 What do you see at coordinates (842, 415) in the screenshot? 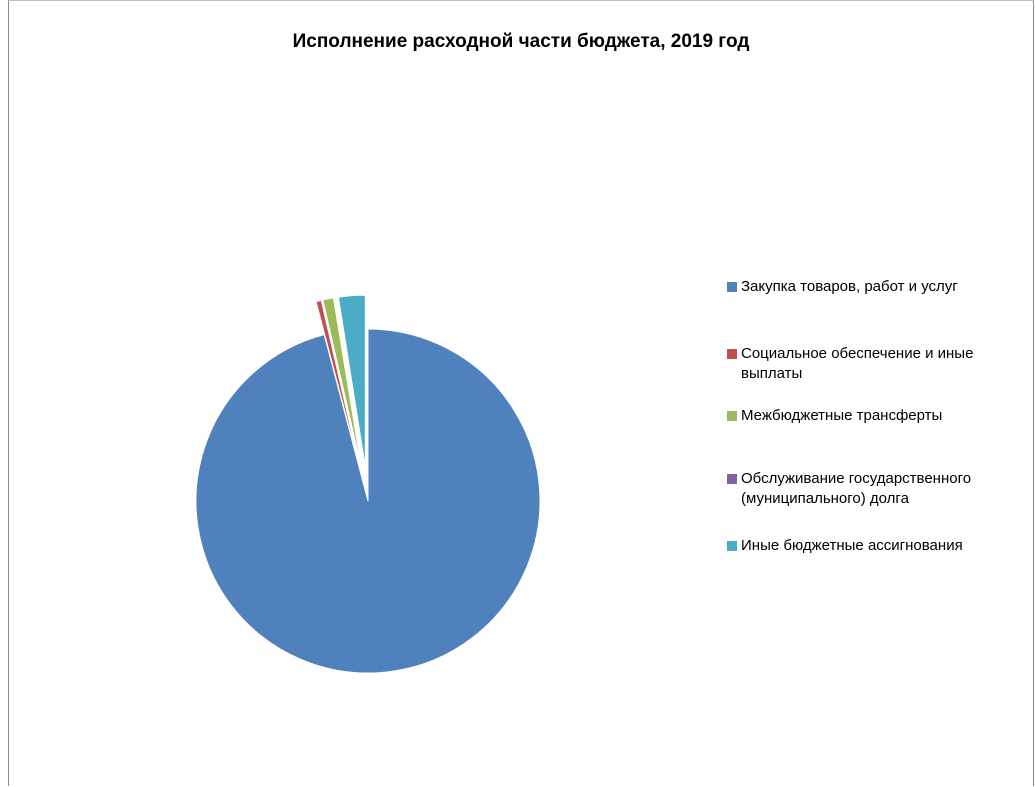
I see `legend-label: Межбюджетные трансферты` at bounding box center [842, 415].